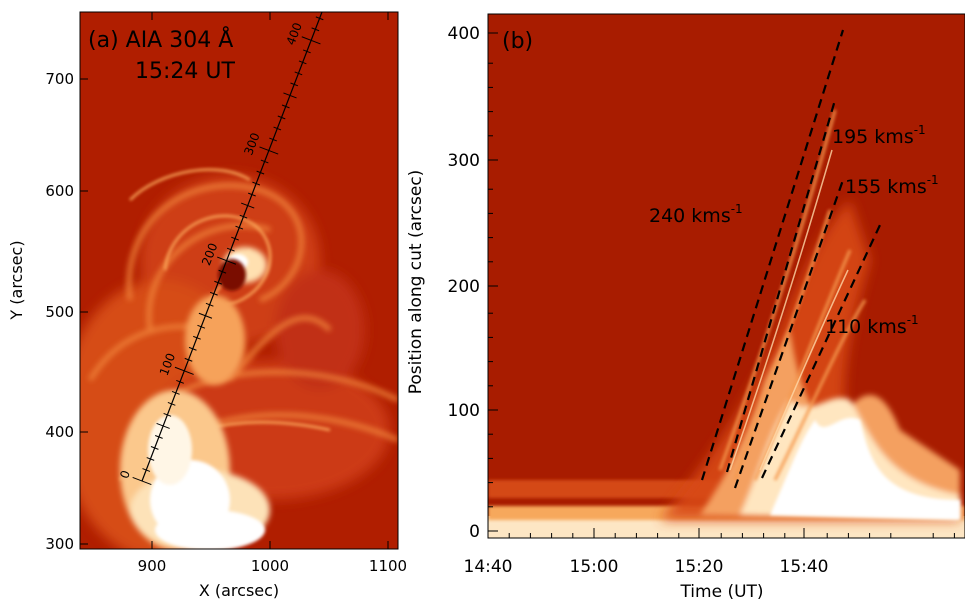 The height and width of the screenshot is (600, 965). Describe the element at coordinates (488, 567) in the screenshot. I see `panel-b-xtick-label: 14:40` at that location.